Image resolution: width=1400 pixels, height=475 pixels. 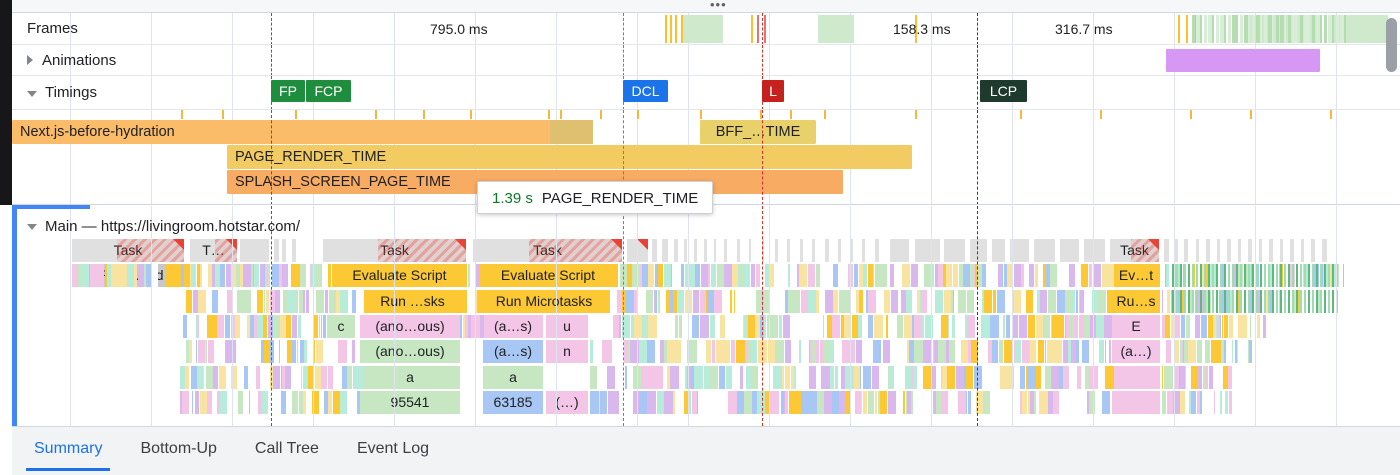 I want to click on track-main-label: Main — https://livingroom.hotstar.com/, so click(x=156, y=226).